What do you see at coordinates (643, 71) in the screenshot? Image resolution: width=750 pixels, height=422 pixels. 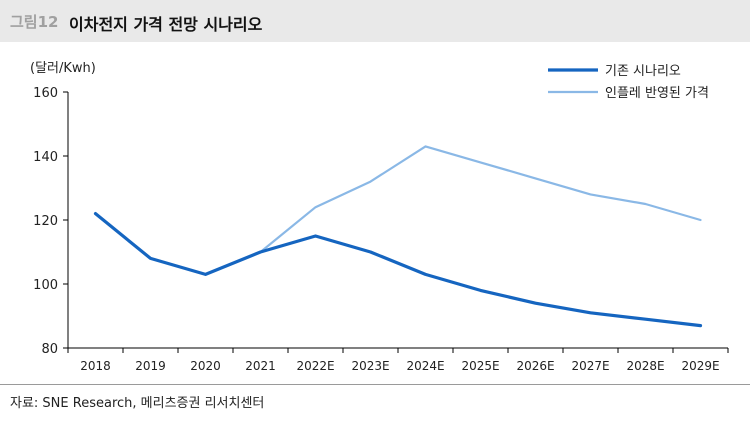 I see `legend-label: 기존 시나리오` at bounding box center [643, 71].